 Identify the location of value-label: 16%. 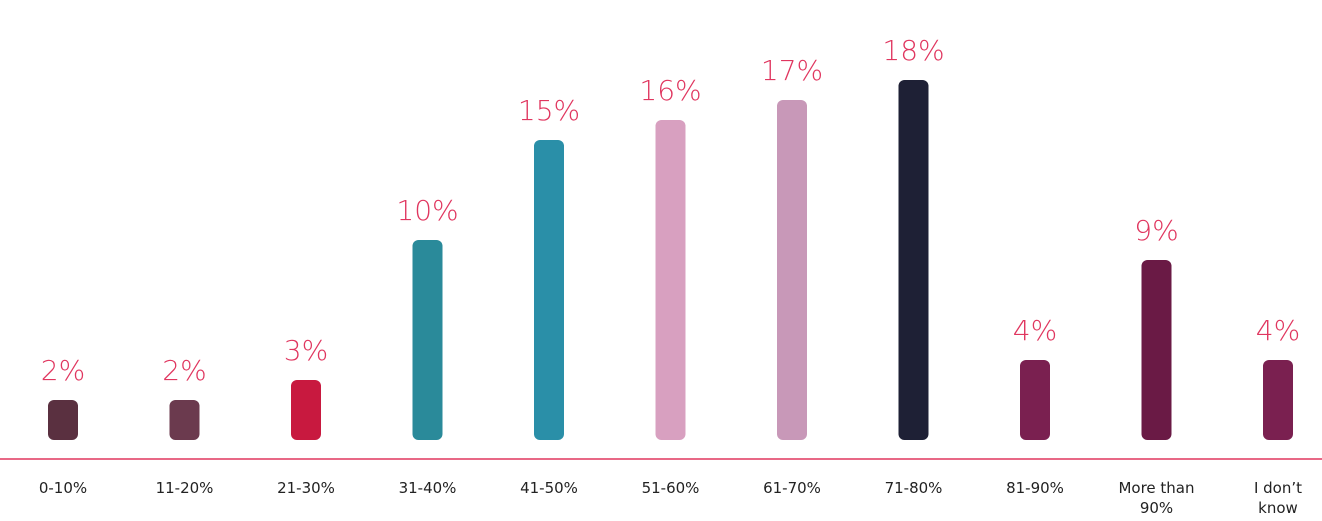
(670, 90).